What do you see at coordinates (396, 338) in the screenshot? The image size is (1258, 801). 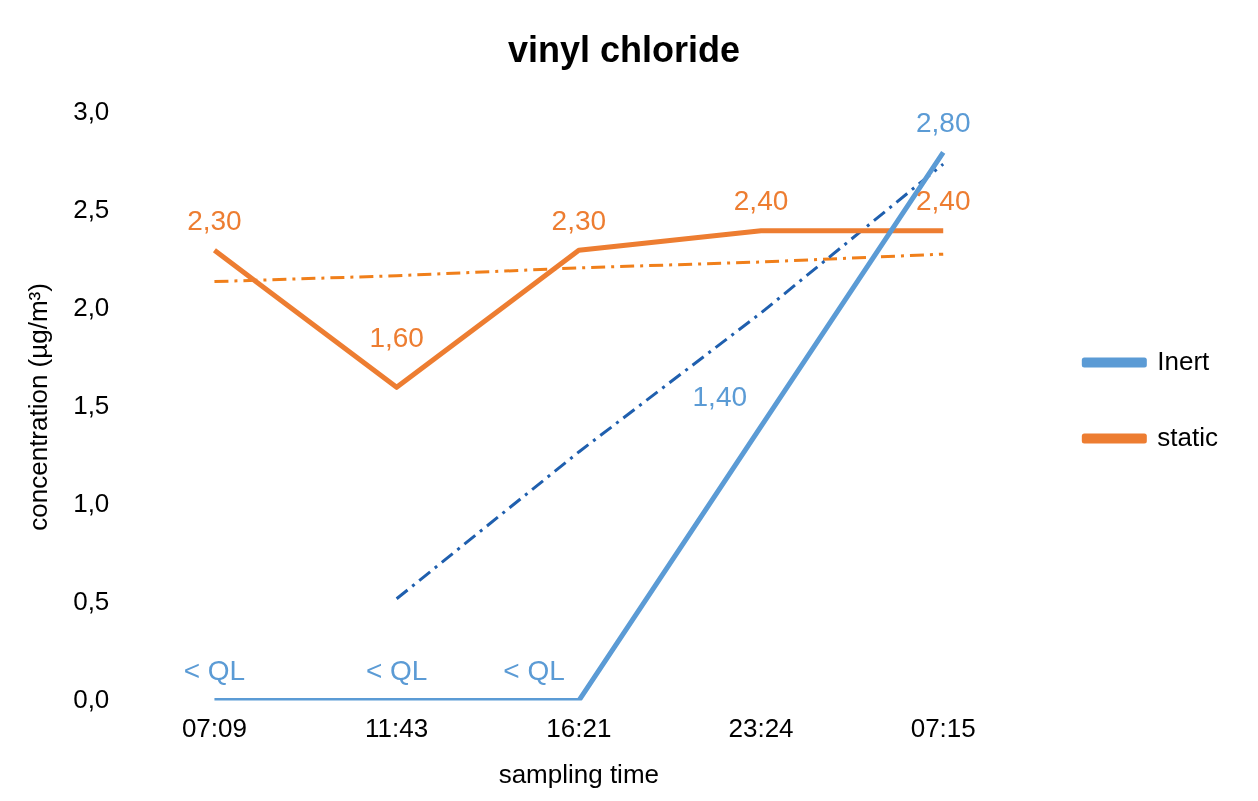 I see `data-label: 1,60` at bounding box center [396, 338].